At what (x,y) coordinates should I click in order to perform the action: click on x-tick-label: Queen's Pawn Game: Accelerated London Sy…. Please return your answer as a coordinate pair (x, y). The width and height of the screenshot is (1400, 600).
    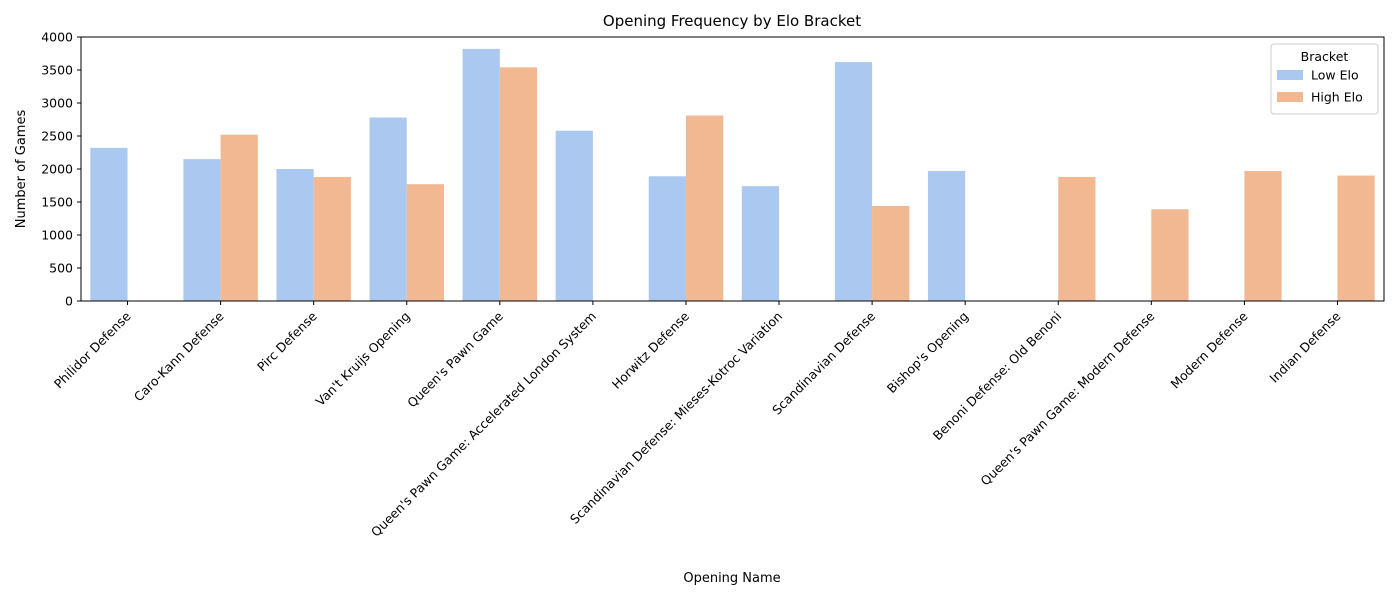
    Looking at the image, I should click on (483, 424).